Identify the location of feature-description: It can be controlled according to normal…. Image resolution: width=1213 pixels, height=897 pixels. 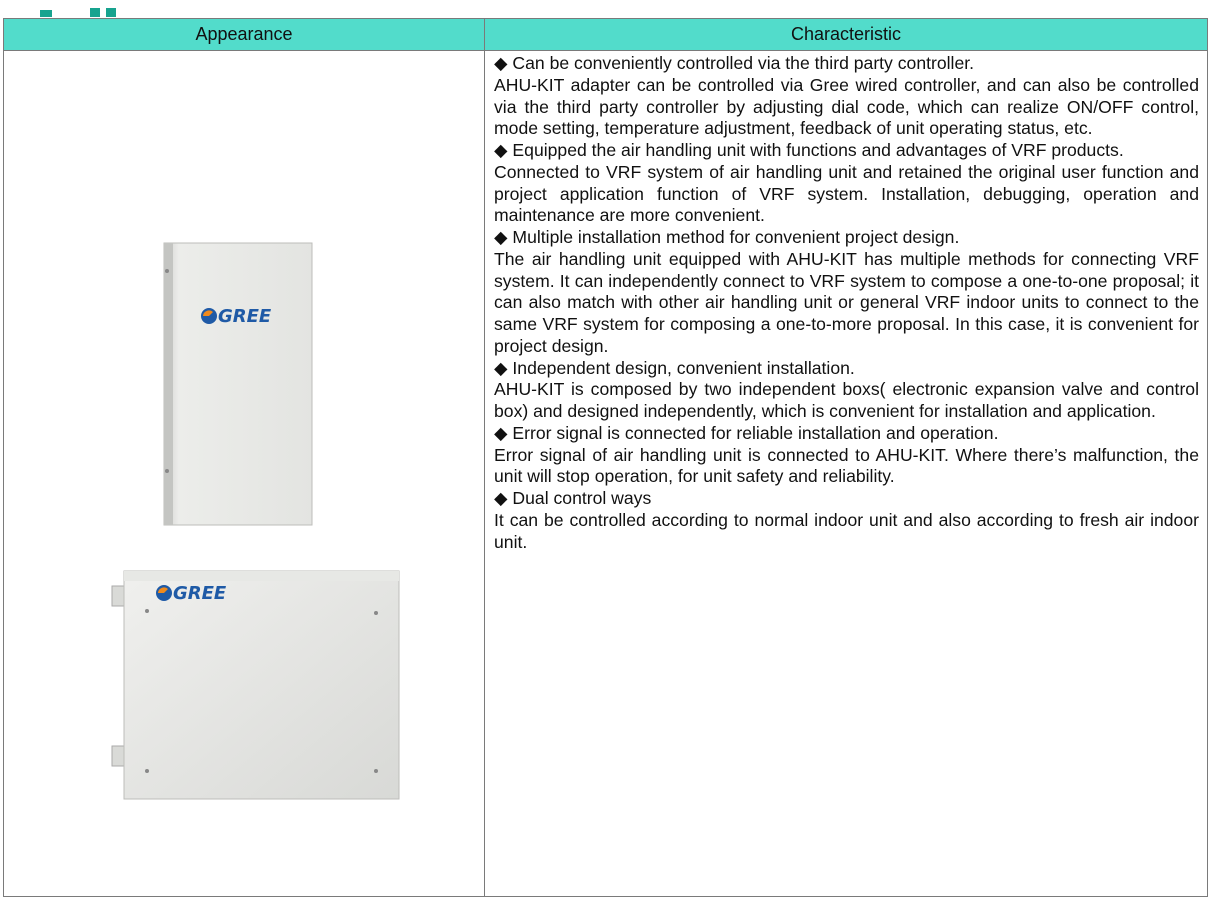
(846, 530).